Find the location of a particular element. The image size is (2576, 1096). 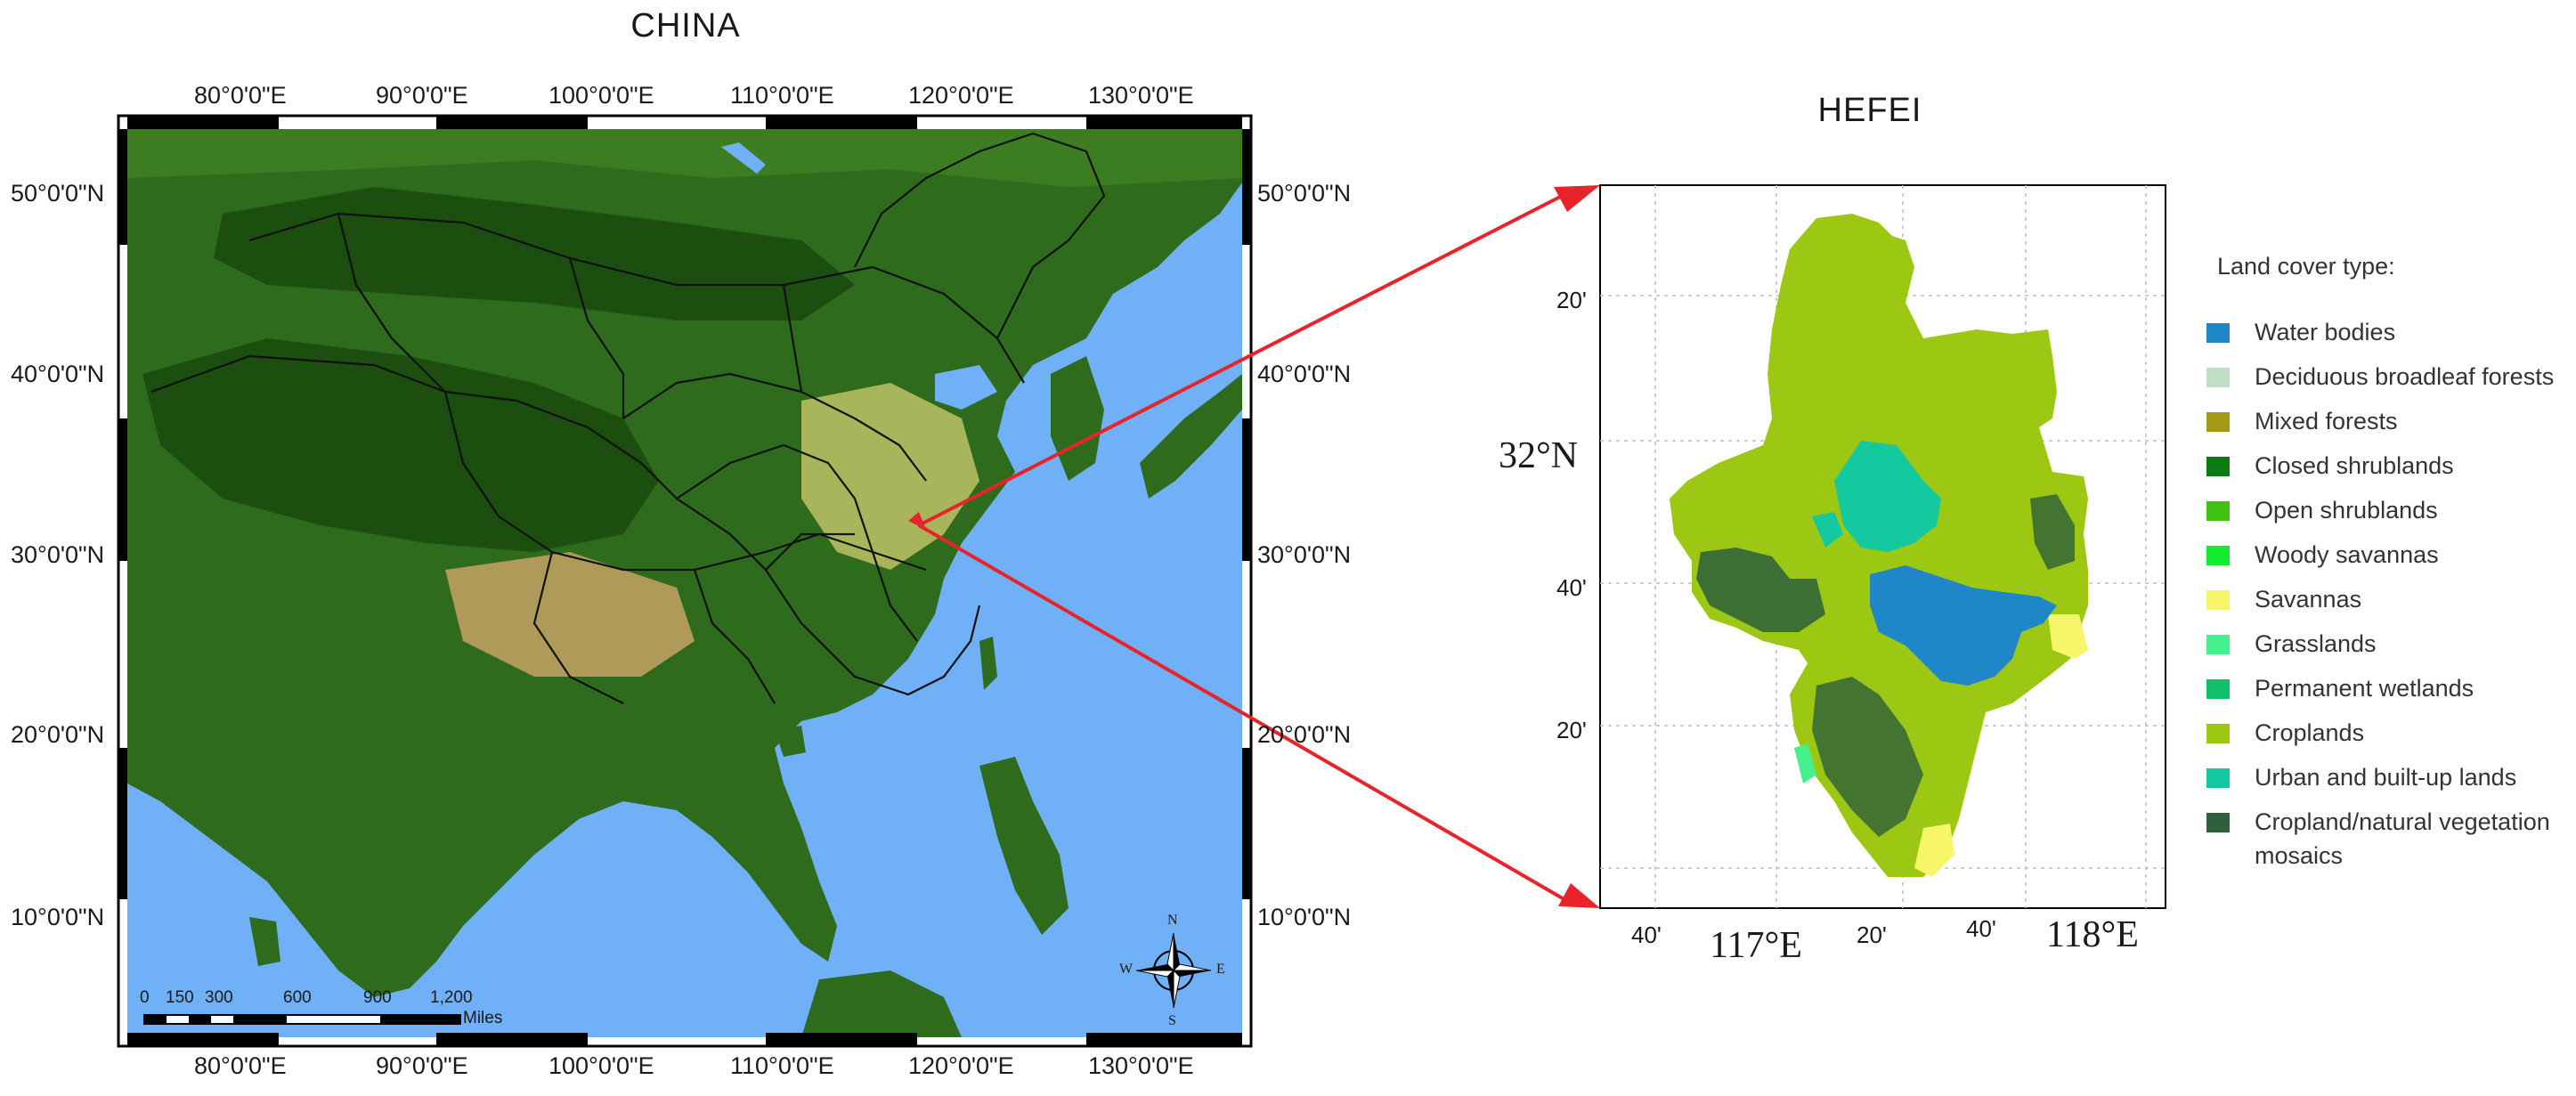

scale-tick-300: 300 is located at coordinates (219, 997).